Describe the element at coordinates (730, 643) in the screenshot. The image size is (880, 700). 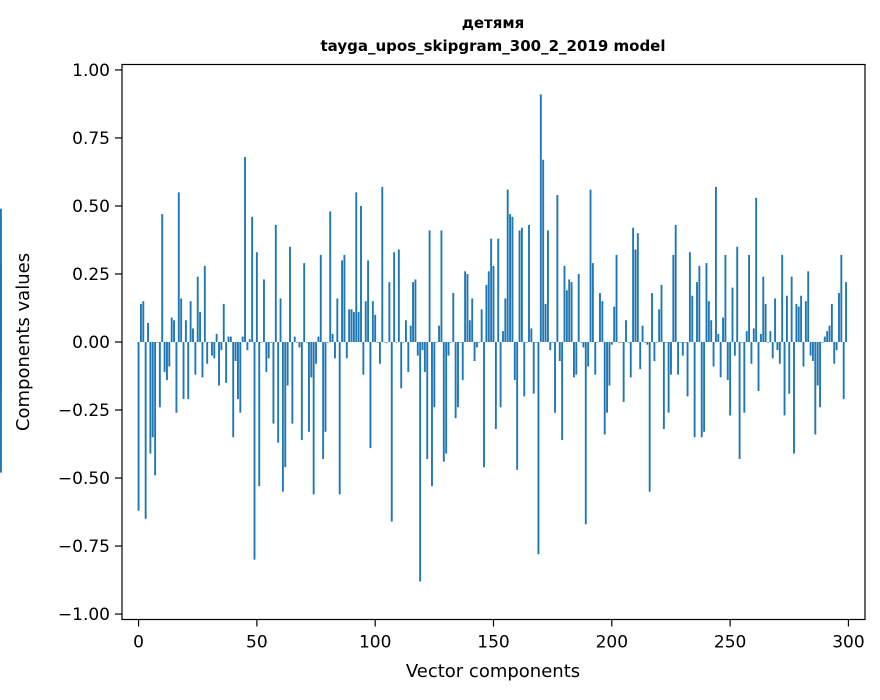
I see `x-tick-label: 250` at that location.